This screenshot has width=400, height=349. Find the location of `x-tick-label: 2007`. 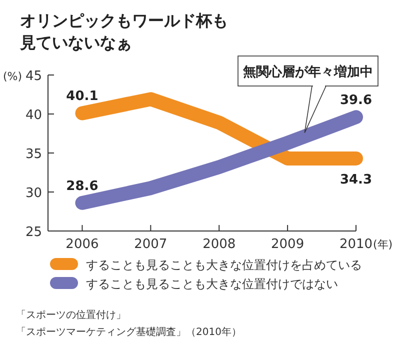

x-tick-label: 2007 is located at coordinates (151, 244).